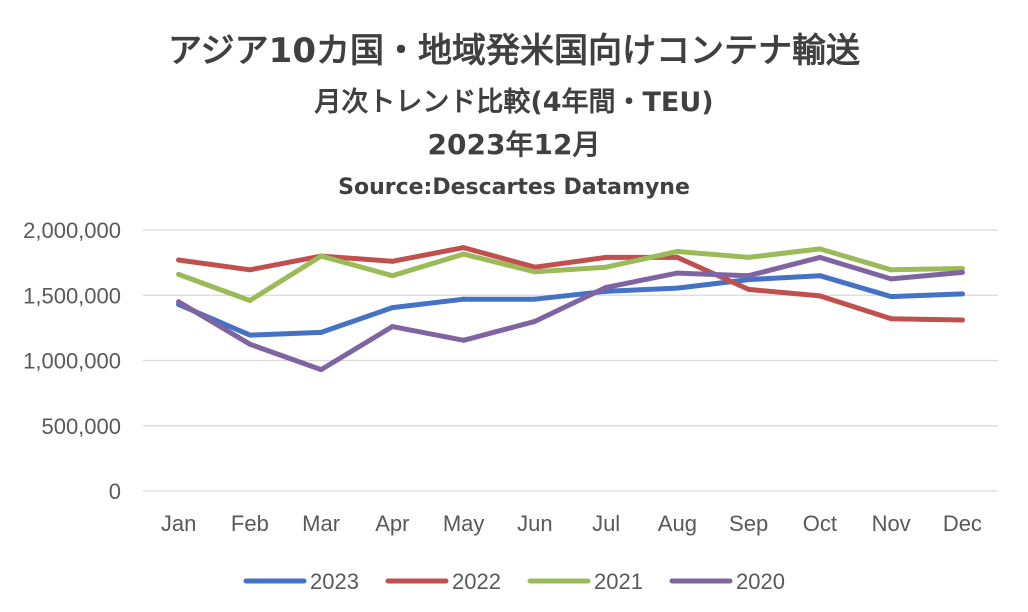  I want to click on y-tick-label: 2,000,000, so click(72, 230).